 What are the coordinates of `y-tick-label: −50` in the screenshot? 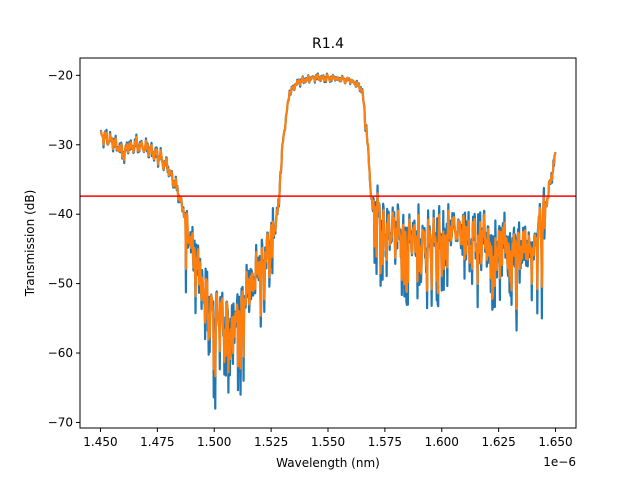 It's located at (60, 284).